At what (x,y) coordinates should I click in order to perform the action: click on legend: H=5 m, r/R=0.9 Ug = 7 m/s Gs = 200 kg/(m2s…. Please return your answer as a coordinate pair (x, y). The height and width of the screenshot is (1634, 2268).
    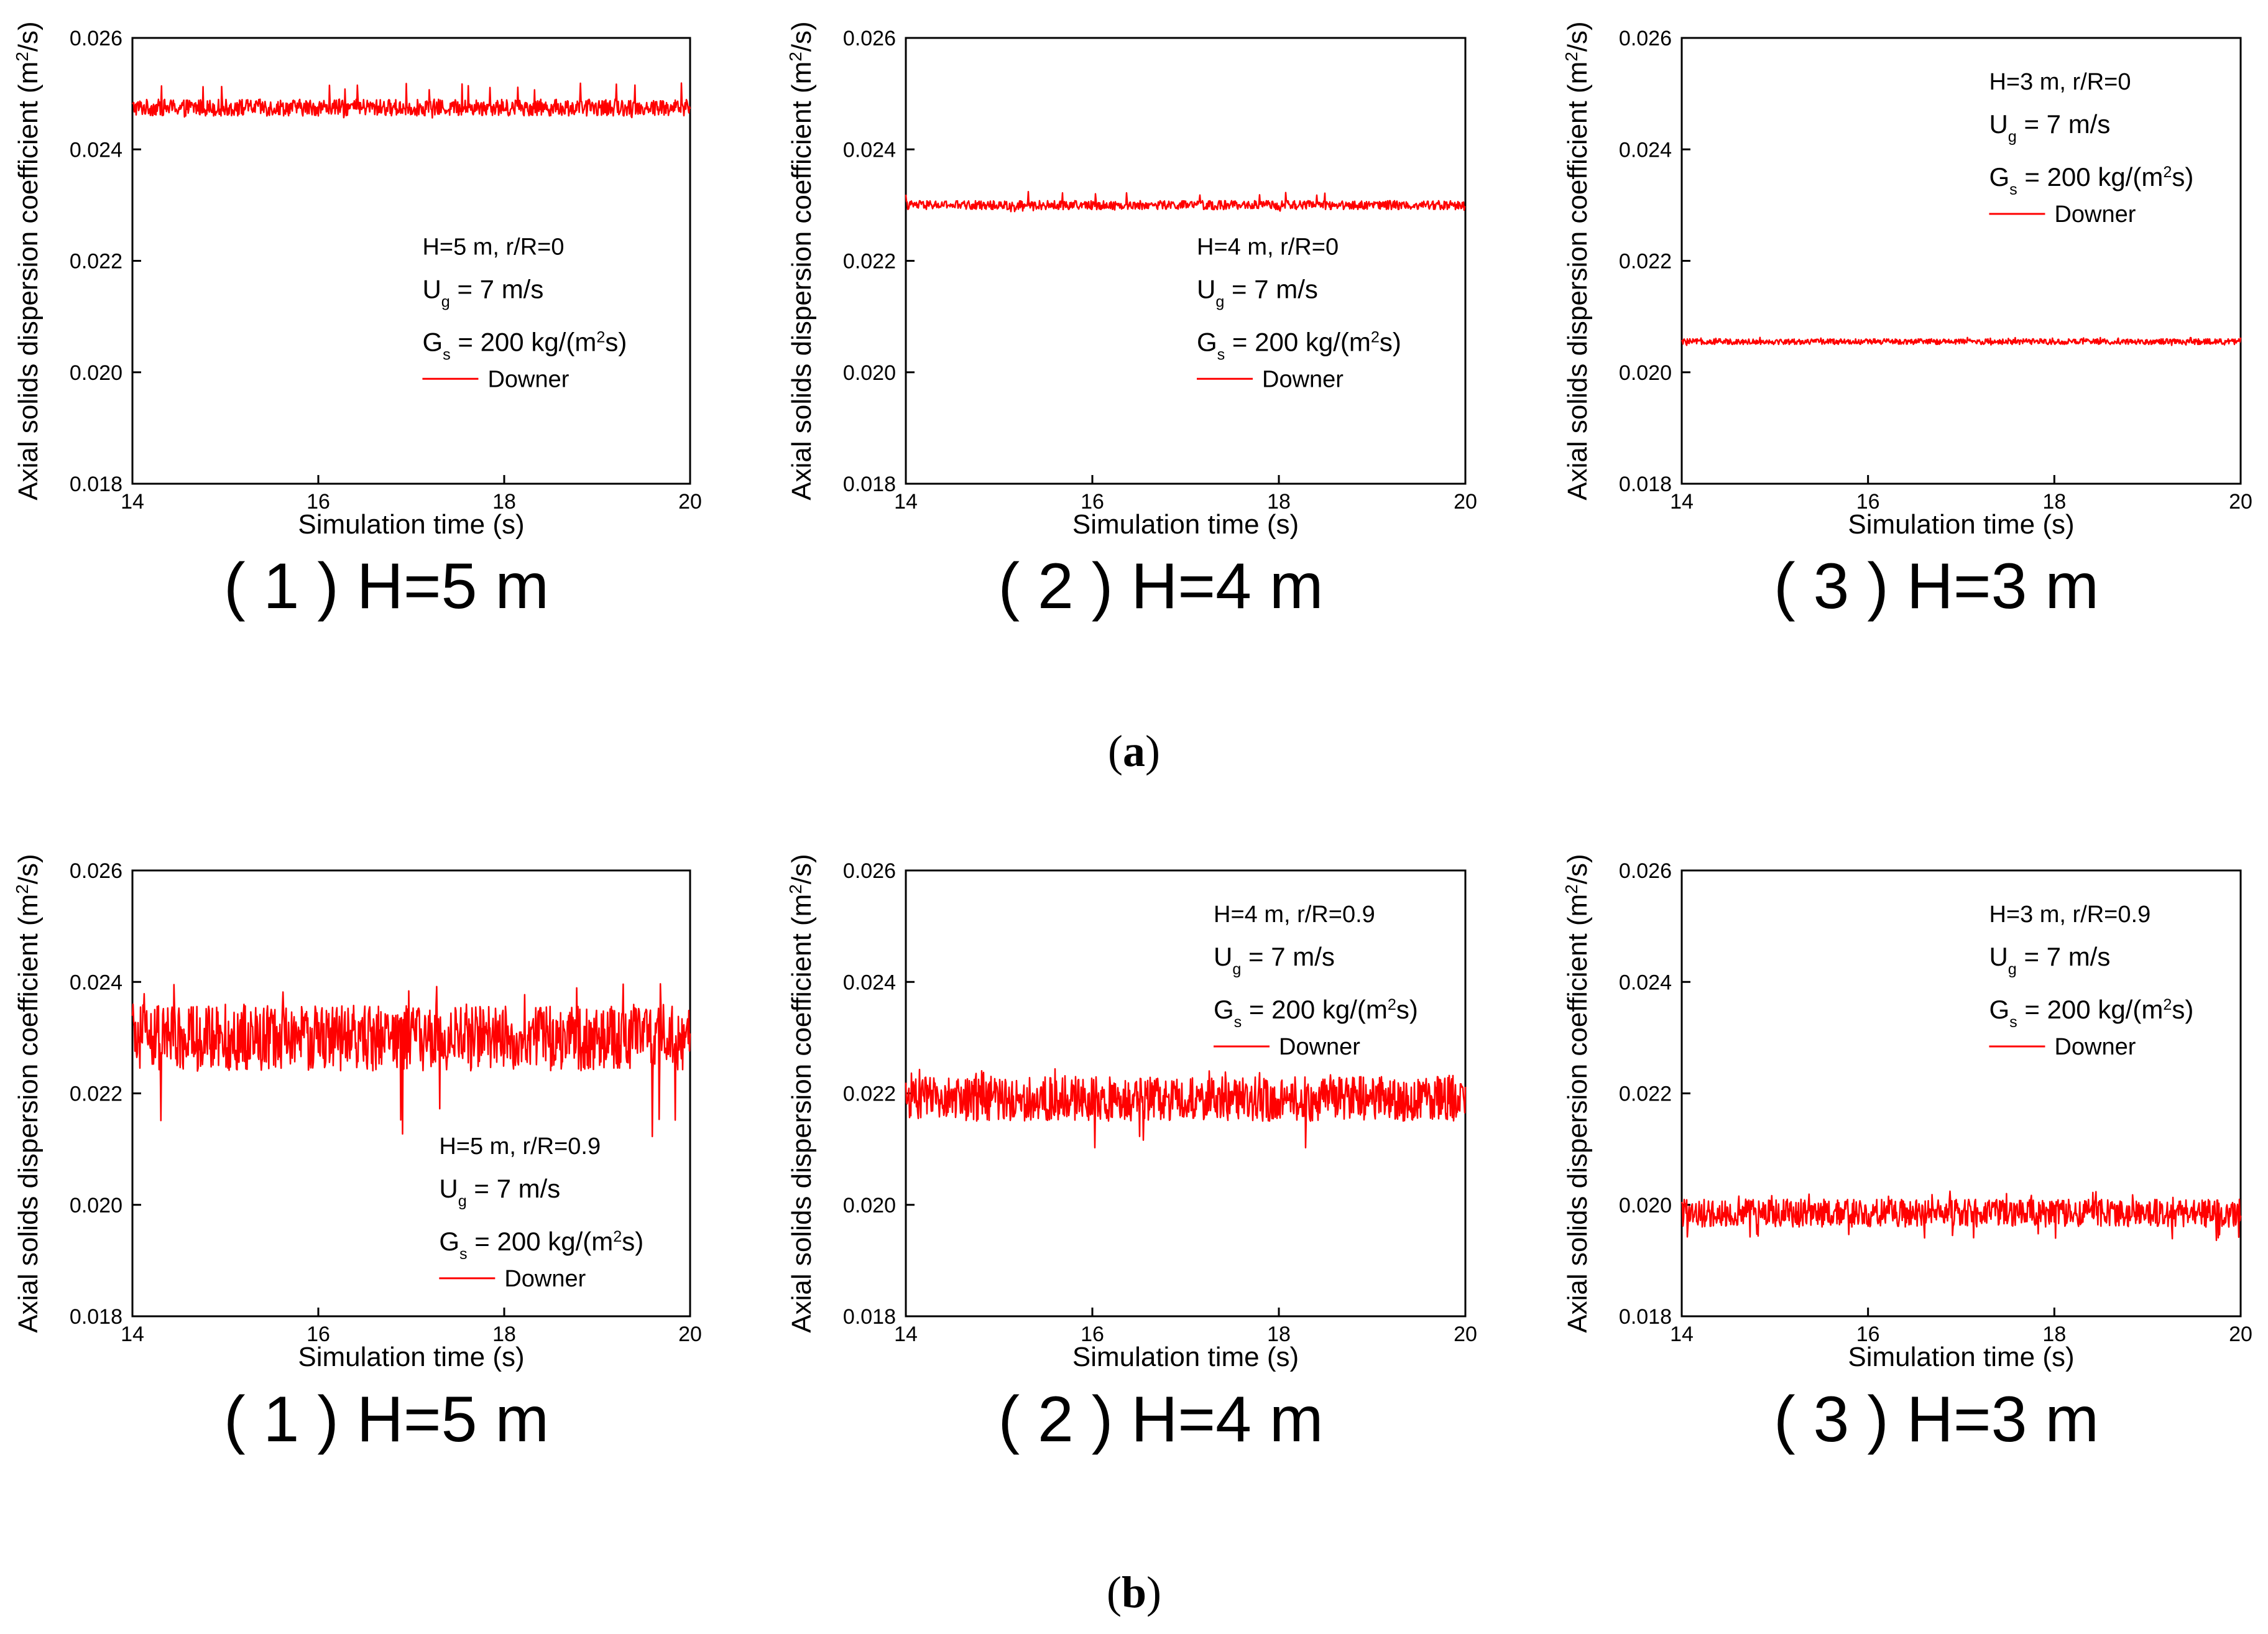
    Looking at the image, I should click on (541, 1212).